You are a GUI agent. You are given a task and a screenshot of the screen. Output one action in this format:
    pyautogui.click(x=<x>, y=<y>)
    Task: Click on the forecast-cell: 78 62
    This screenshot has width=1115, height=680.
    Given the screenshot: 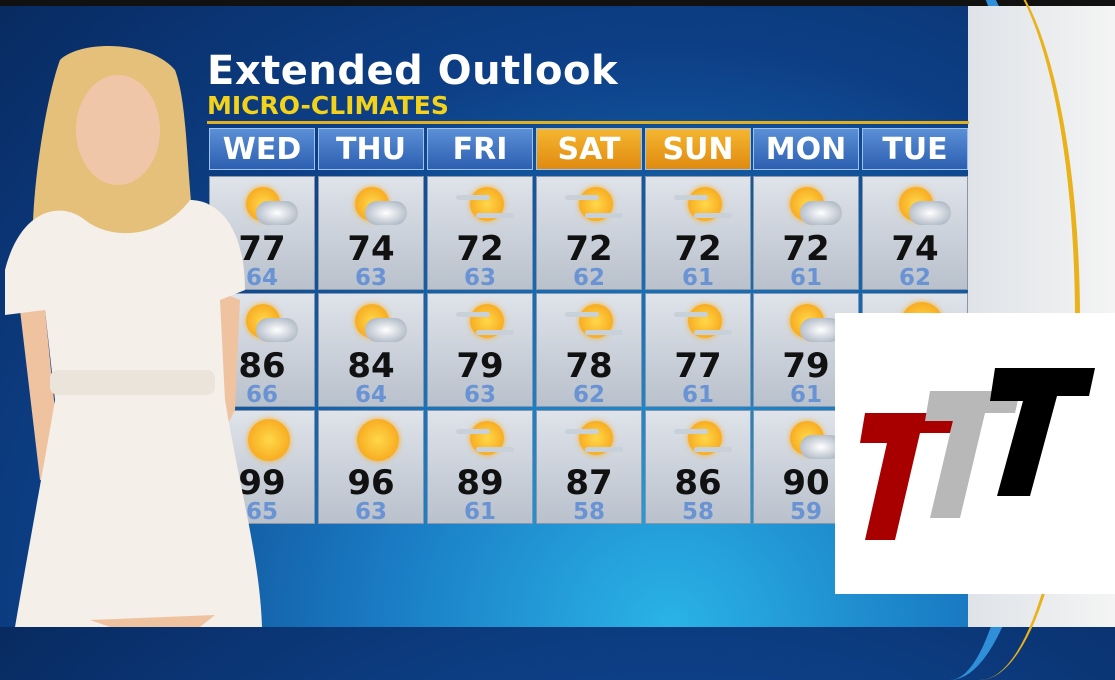 What is the action you would take?
    pyautogui.click(x=589, y=350)
    